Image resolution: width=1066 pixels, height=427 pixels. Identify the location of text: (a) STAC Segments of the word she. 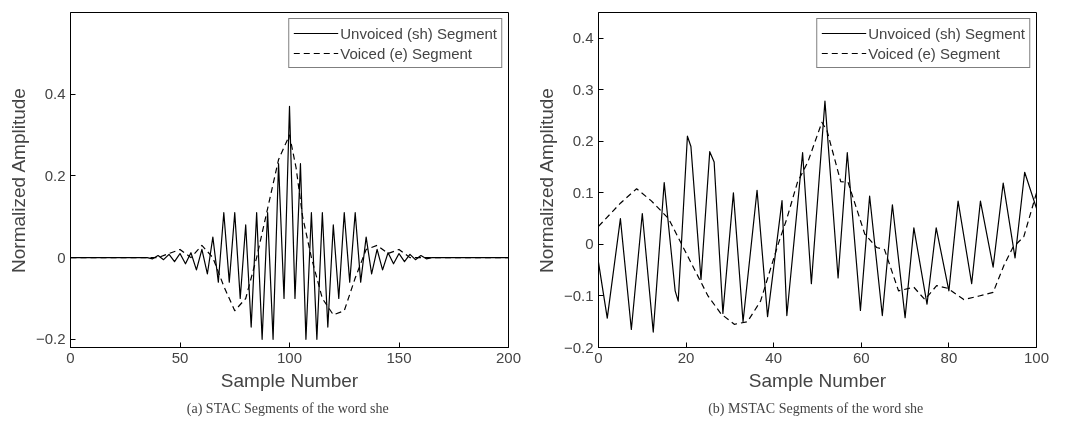
(287, 408).